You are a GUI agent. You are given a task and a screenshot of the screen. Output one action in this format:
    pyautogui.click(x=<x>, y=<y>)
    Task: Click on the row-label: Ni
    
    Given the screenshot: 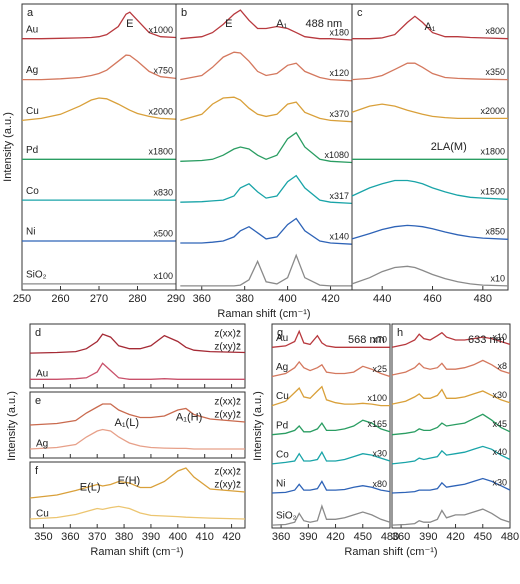 What is the action you would take?
    pyautogui.click(x=280, y=484)
    